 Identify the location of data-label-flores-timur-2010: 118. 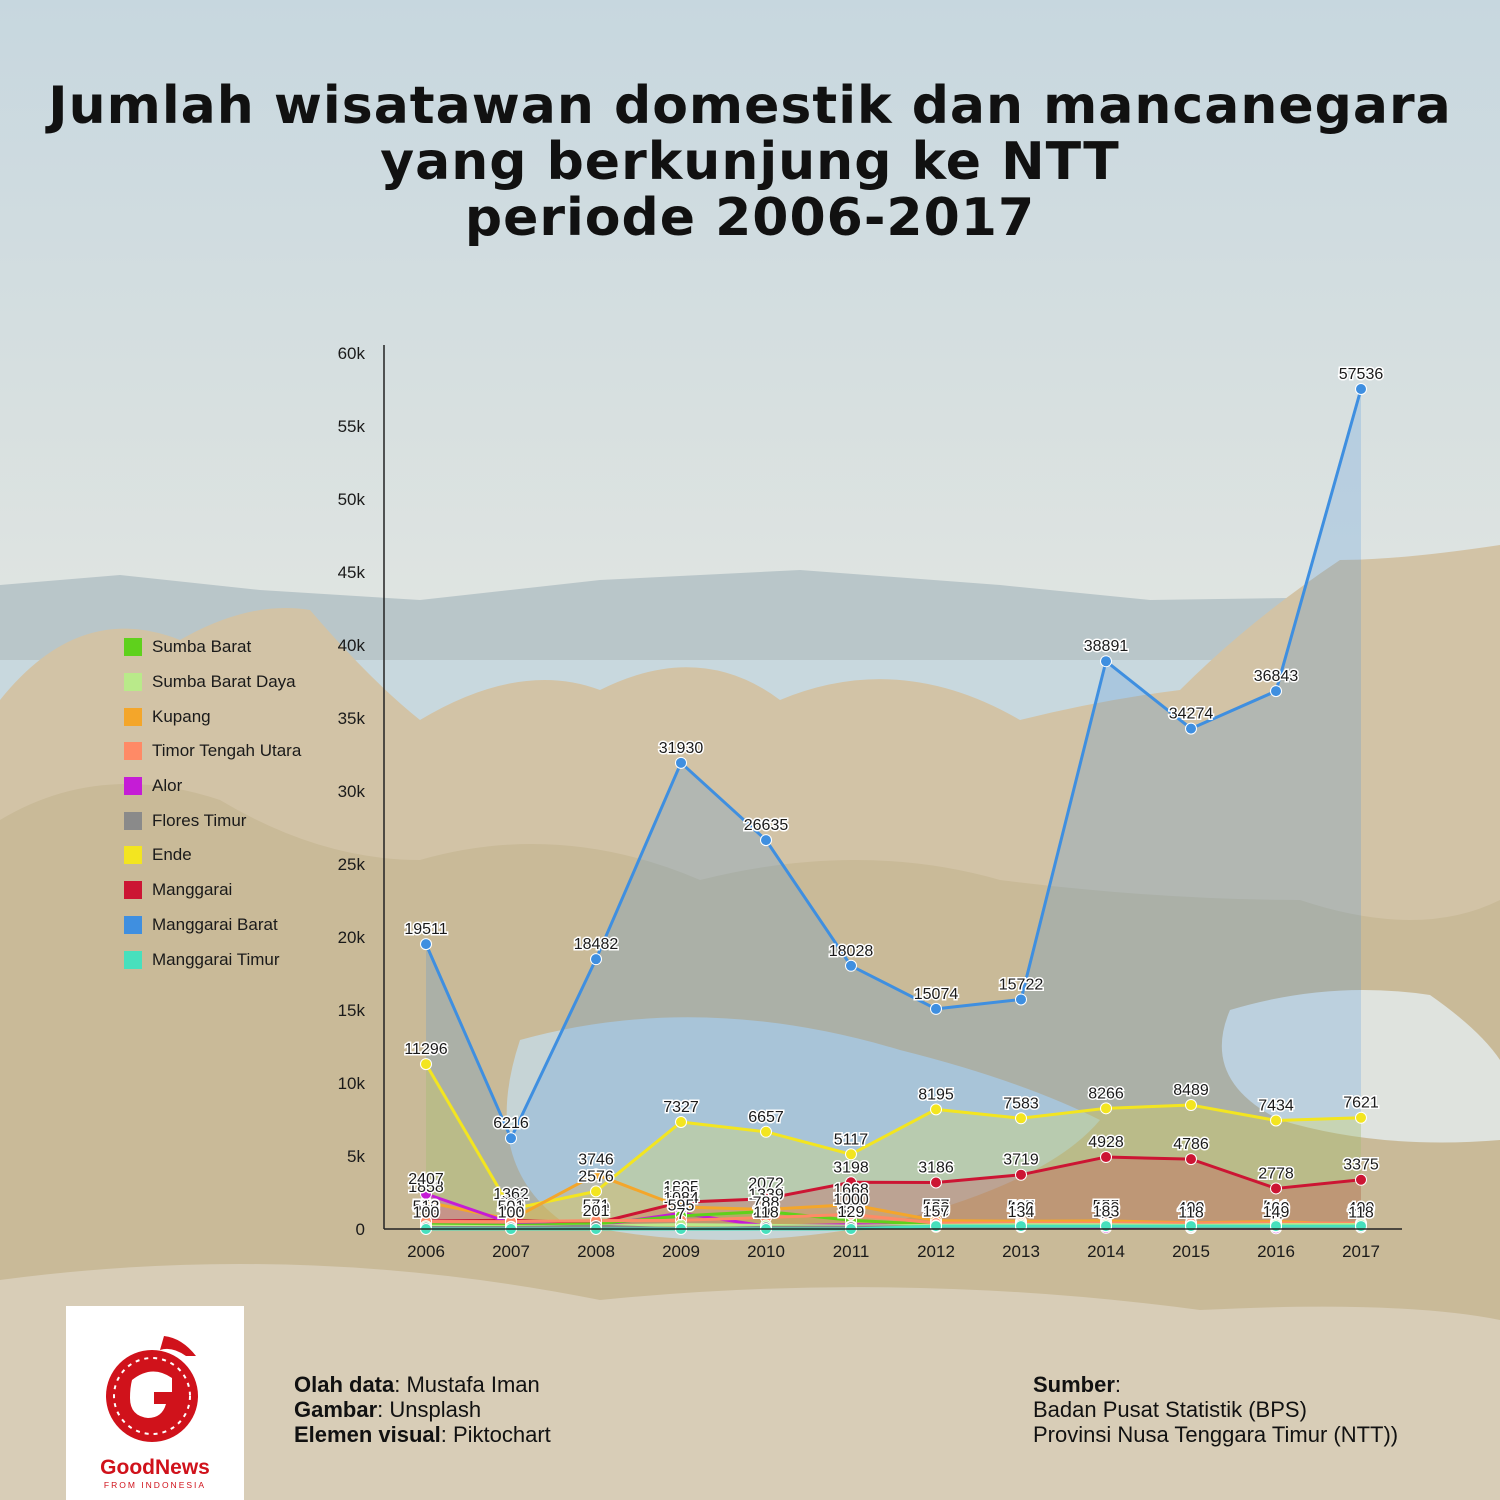
(766, 1212).